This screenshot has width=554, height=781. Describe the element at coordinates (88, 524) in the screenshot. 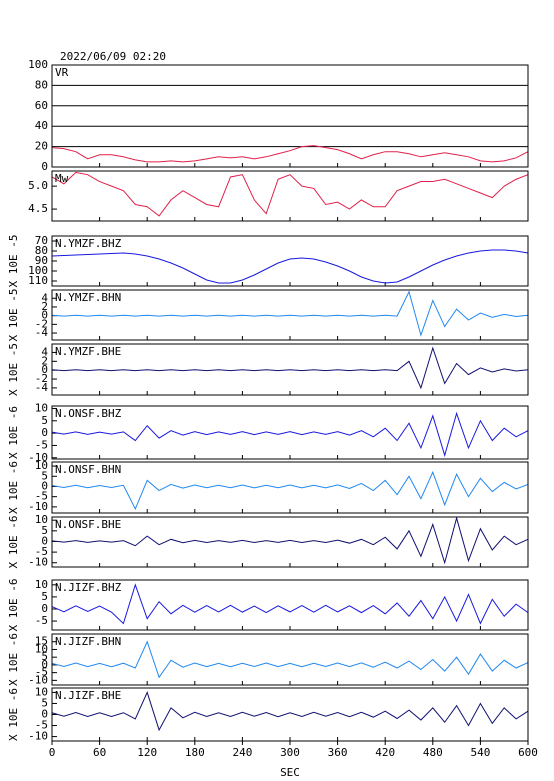

I see `legend-label: N.ONSF.BHE` at that location.